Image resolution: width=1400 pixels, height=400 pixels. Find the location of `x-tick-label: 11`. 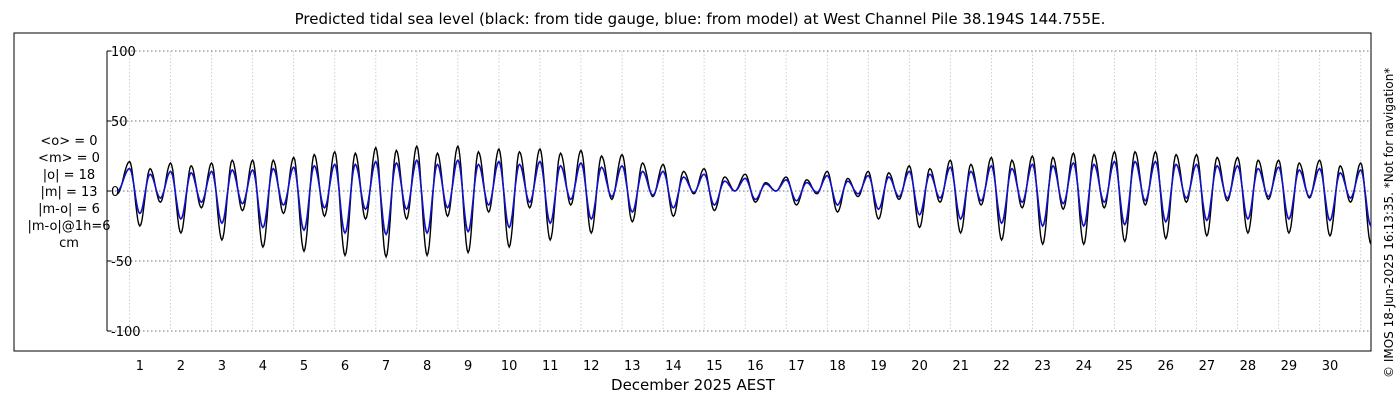

x-tick-label: 11 is located at coordinates (550, 366).